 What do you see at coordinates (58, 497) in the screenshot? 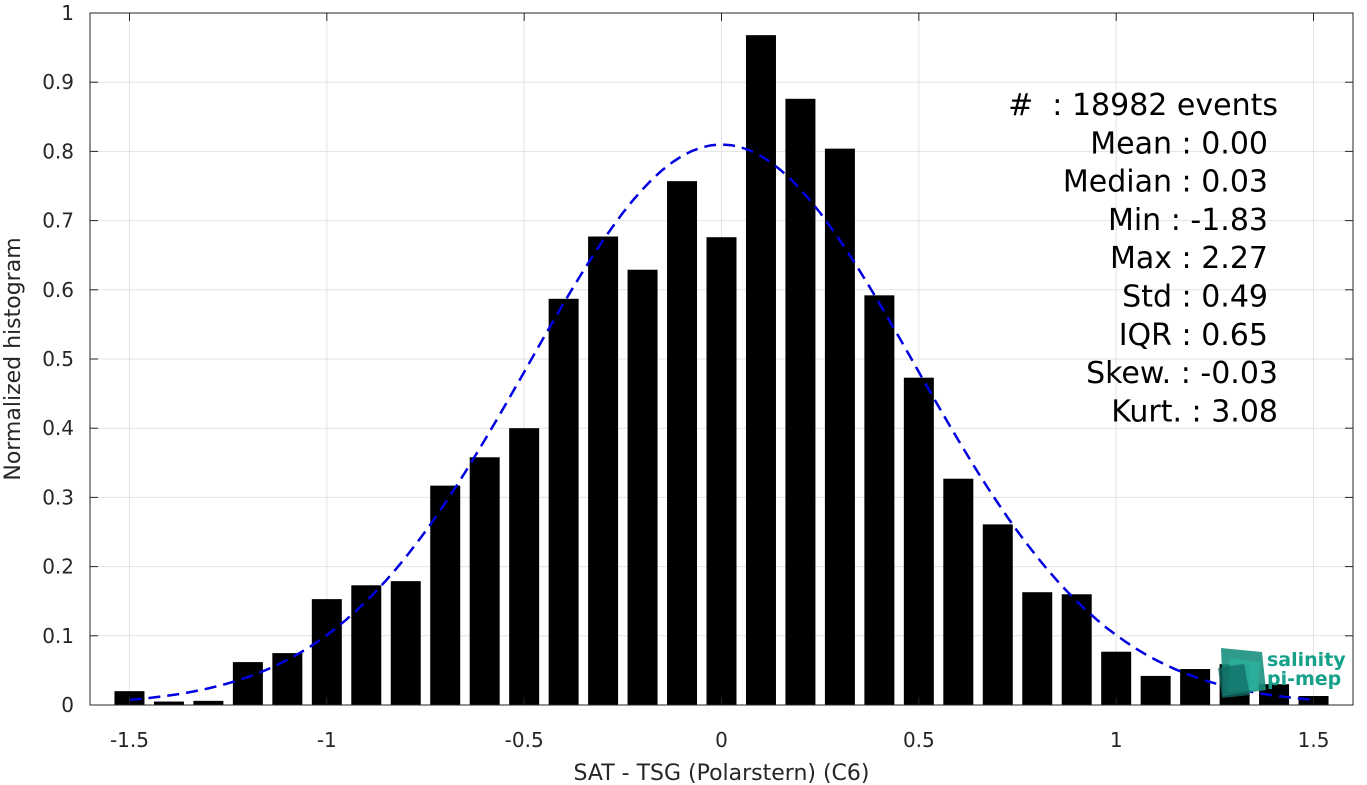
I see `y-tick-label: 0.3` at bounding box center [58, 497].